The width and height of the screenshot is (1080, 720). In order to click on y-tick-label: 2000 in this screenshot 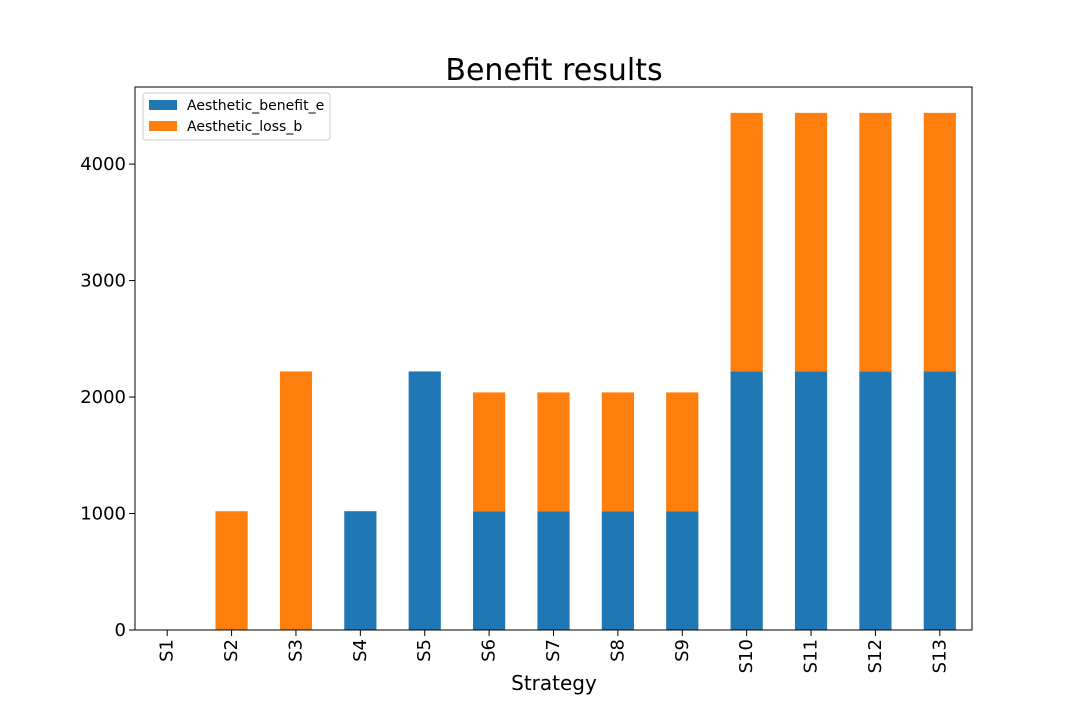, I will do `click(103, 397)`.